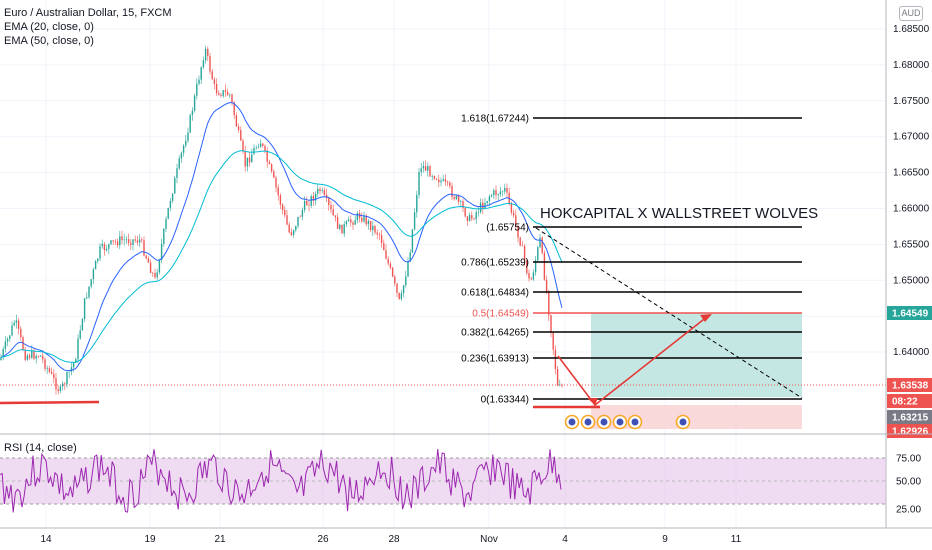  I want to click on price-axis, so click(909, 264).